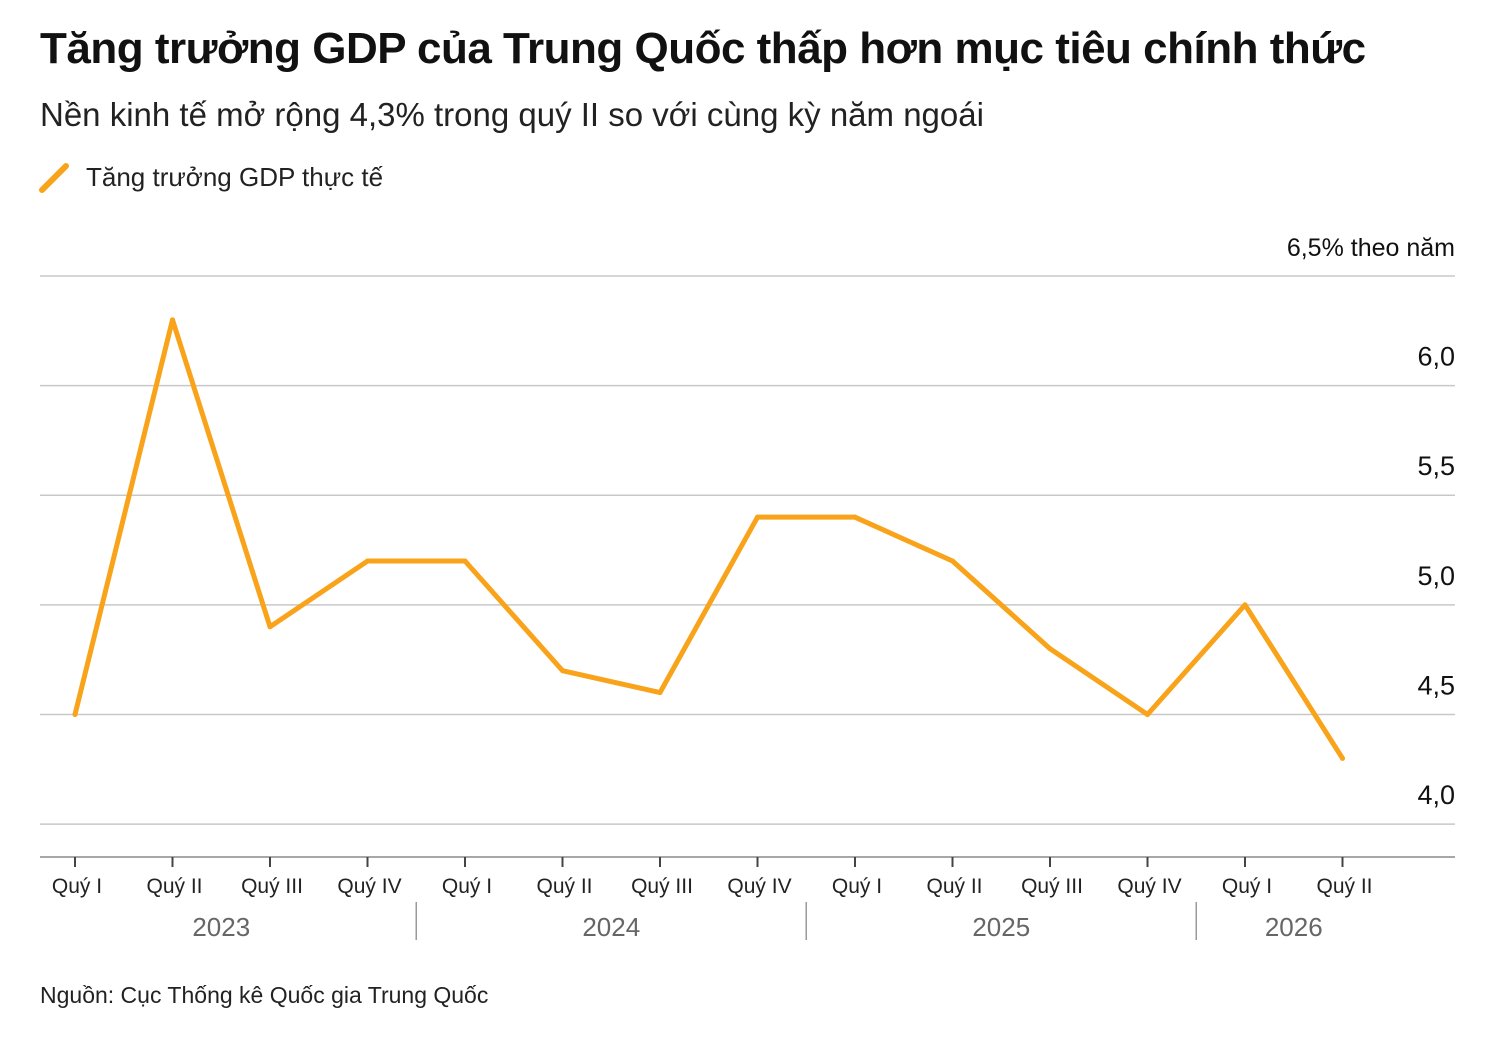  I want to click on legend: Tăng trưởng GDP thực tế, so click(210, 177).